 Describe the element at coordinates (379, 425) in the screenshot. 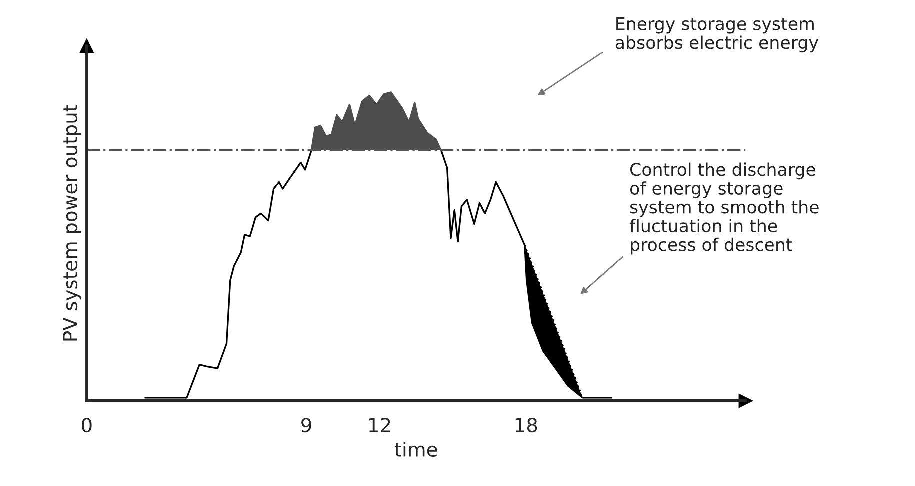

I see `x-tick-label: 12` at that location.